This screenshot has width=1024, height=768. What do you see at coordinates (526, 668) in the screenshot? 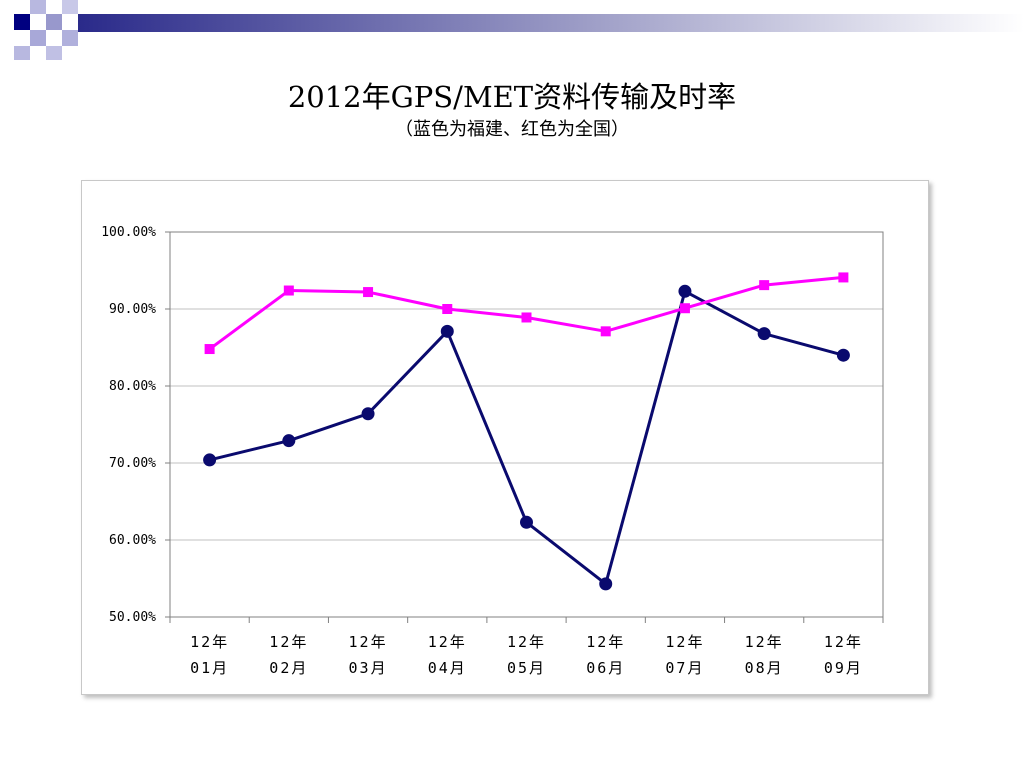
I see `x-tick-label: 05月` at bounding box center [526, 668].